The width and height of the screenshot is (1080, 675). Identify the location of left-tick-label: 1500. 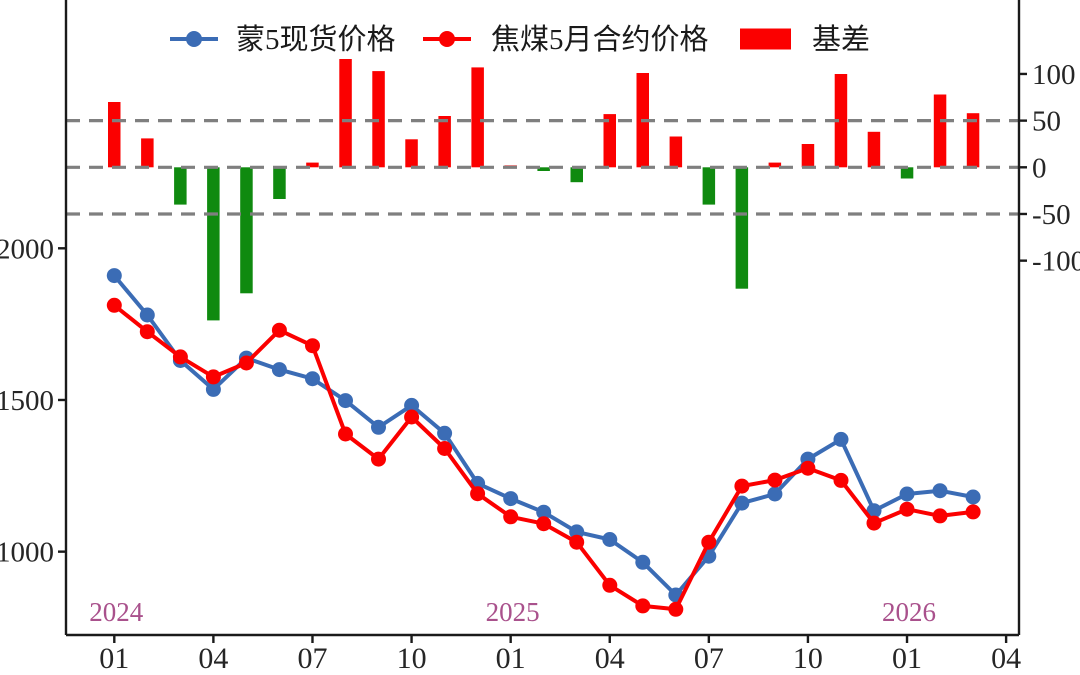
(27, 401).